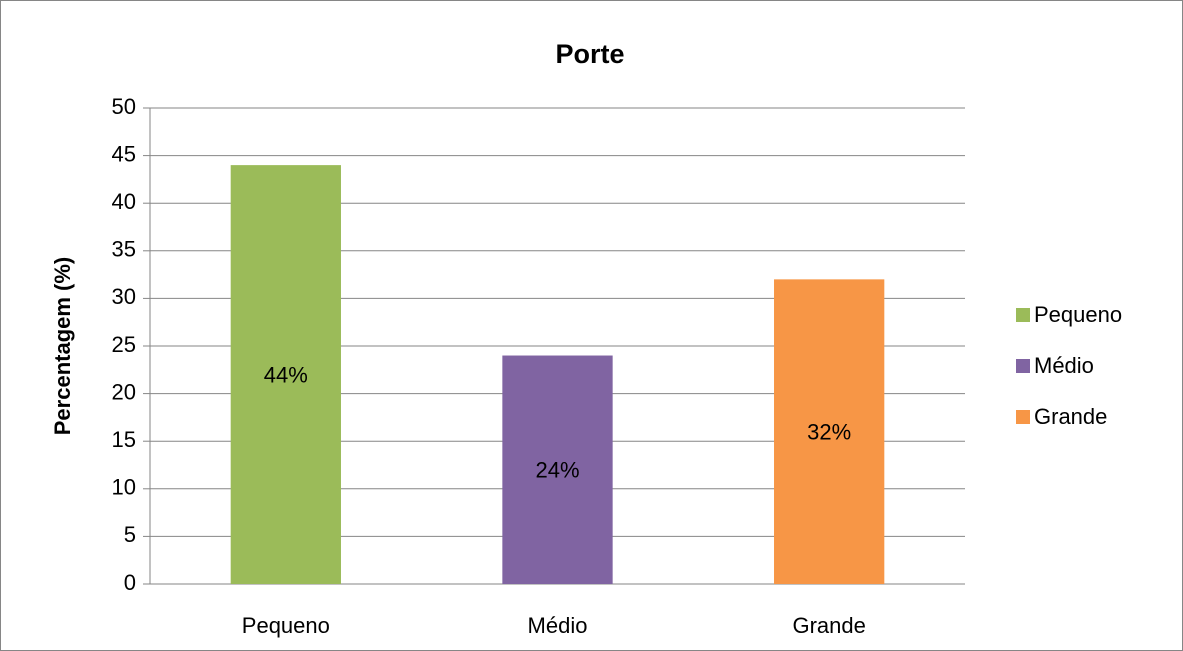 This screenshot has width=1183, height=651. Describe the element at coordinates (124, 201) in the screenshot. I see `y-tick-label: 40` at that location.